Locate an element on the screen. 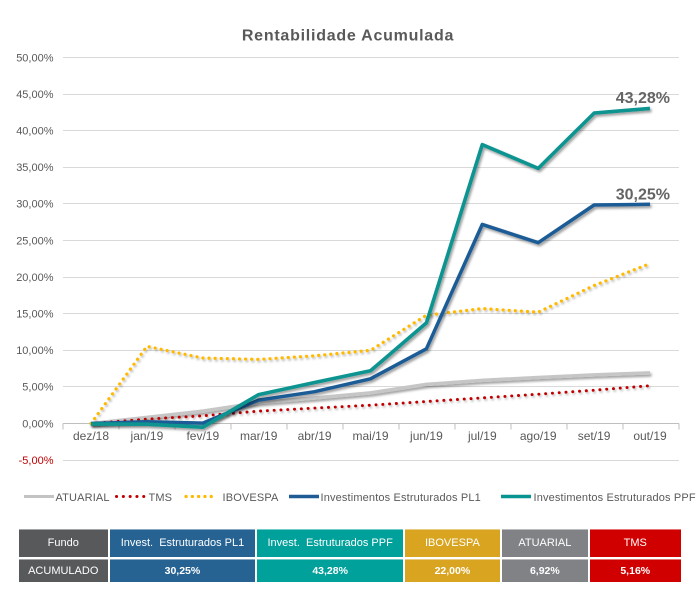  svg-text: 45,00% is located at coordinates (35, 95).